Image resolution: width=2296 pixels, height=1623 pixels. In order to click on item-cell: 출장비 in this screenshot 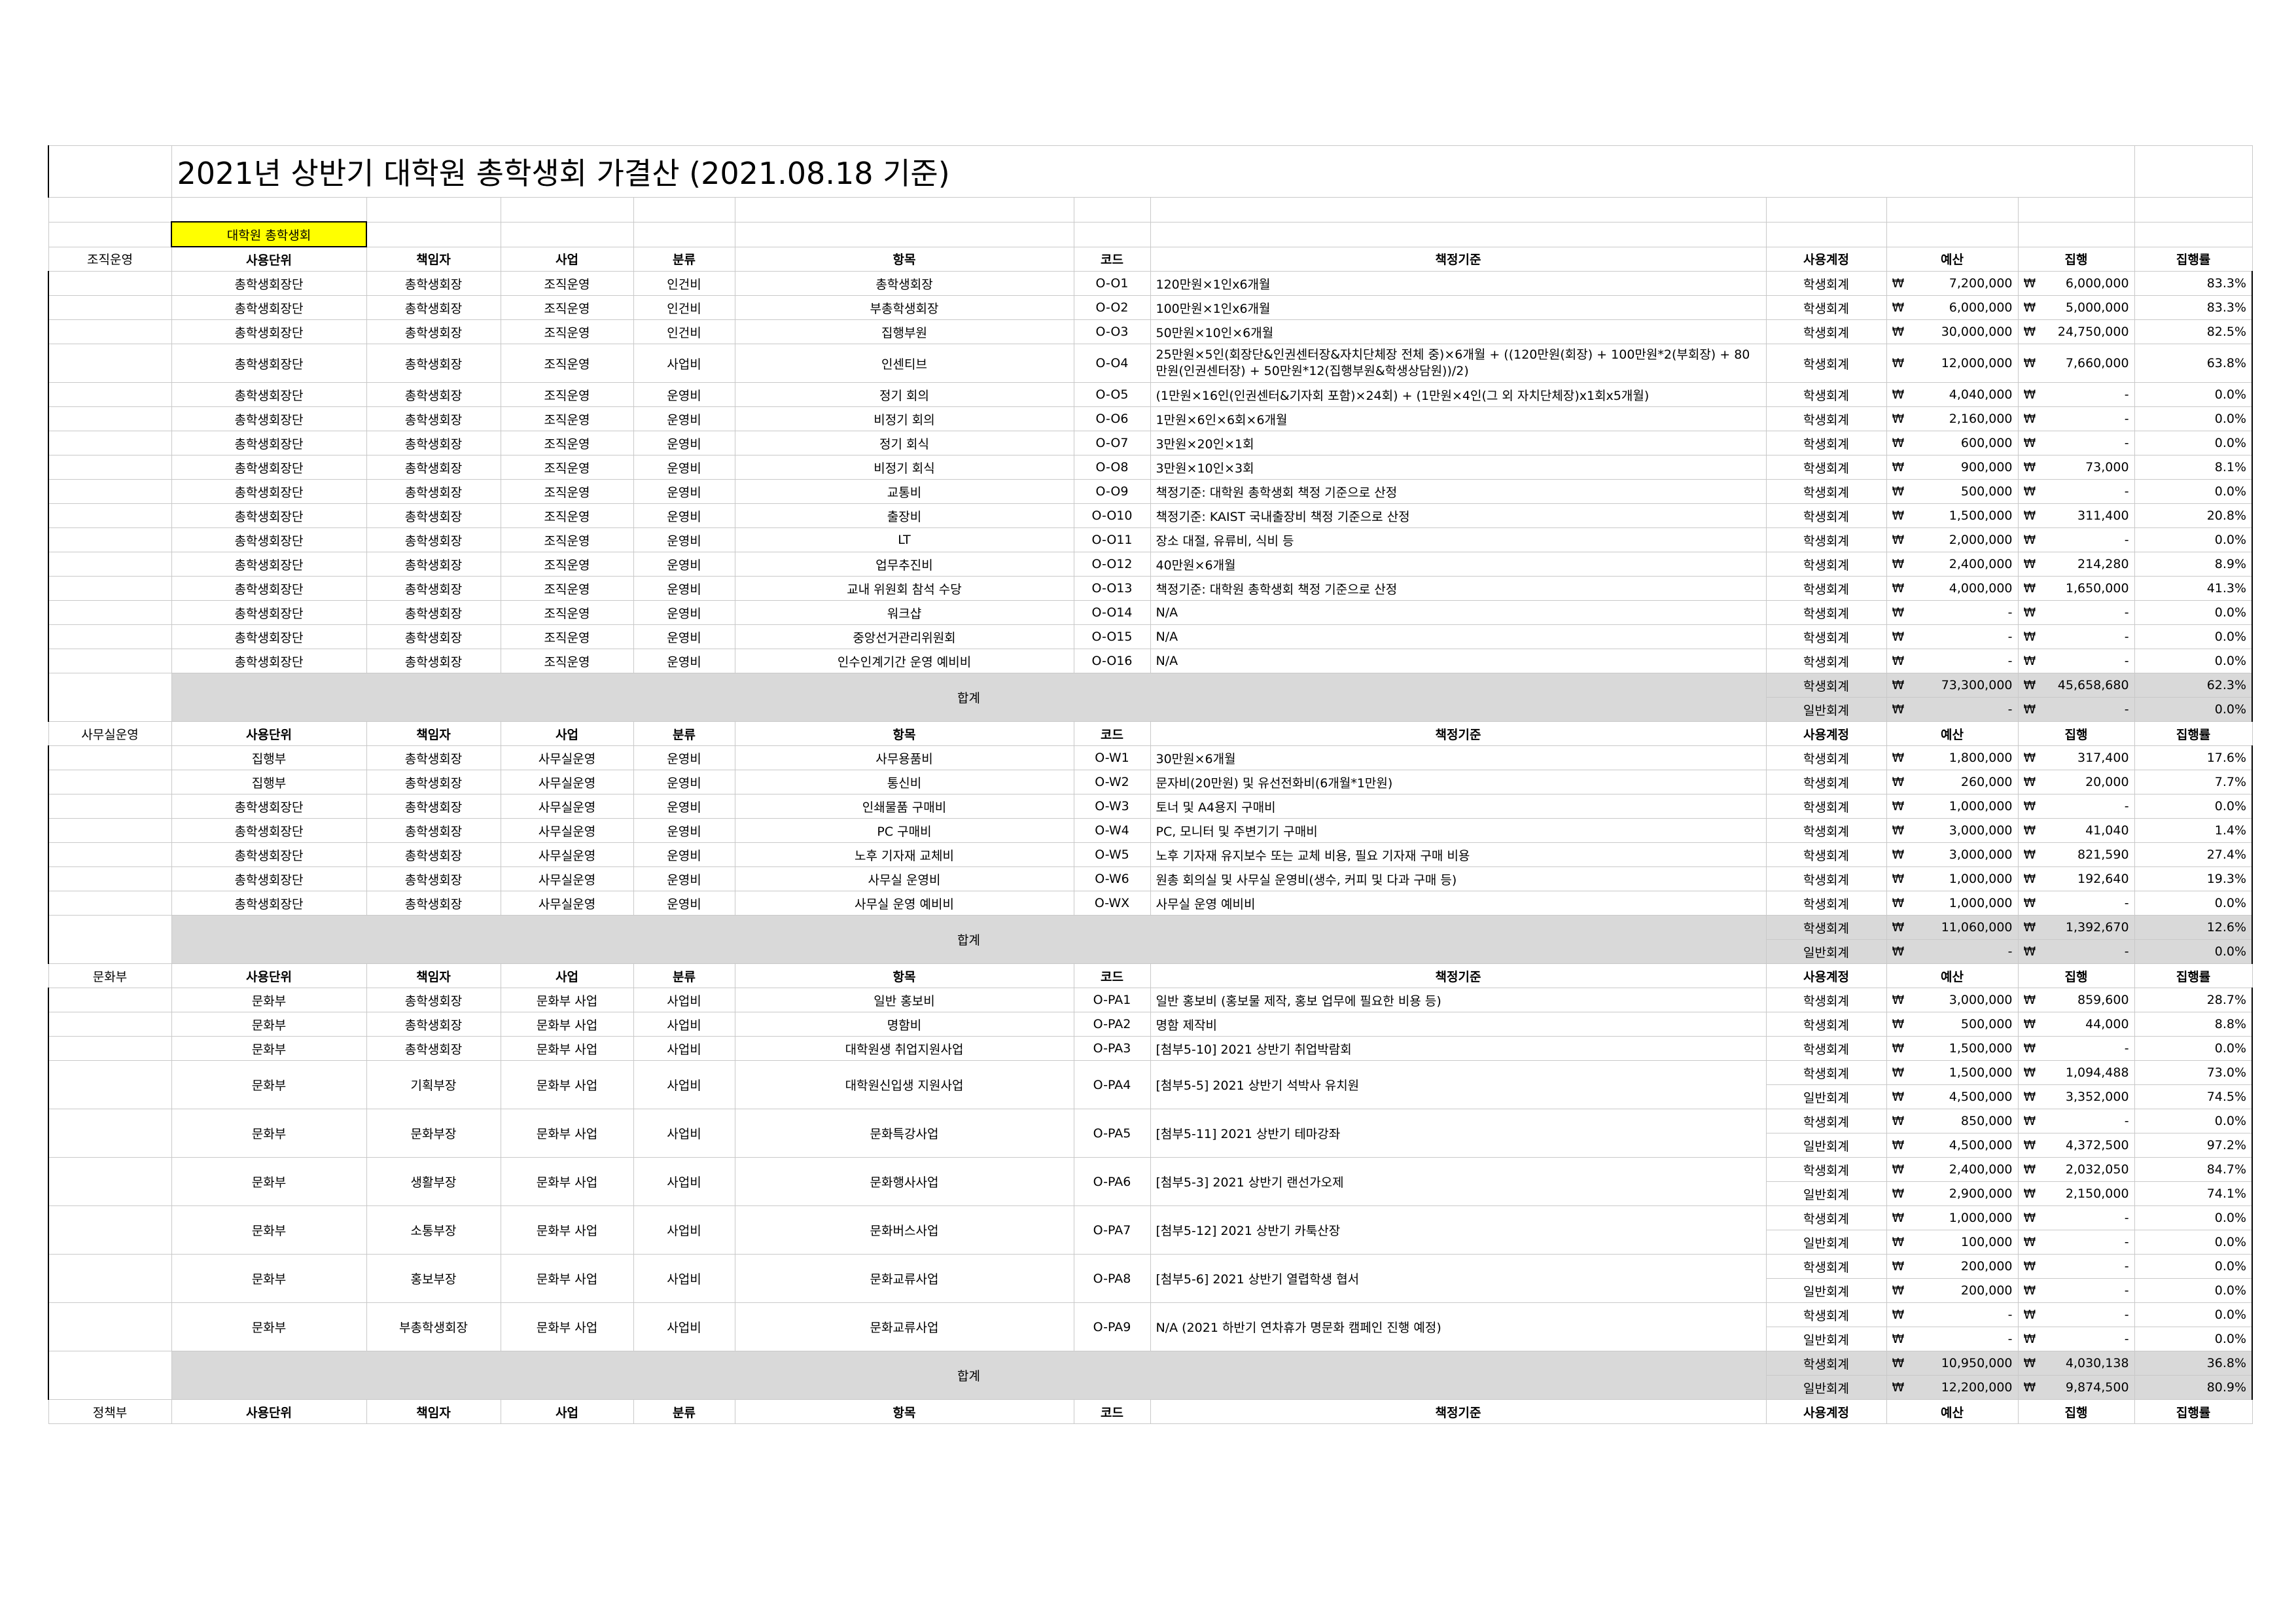, I will do `click(904, 515)`.